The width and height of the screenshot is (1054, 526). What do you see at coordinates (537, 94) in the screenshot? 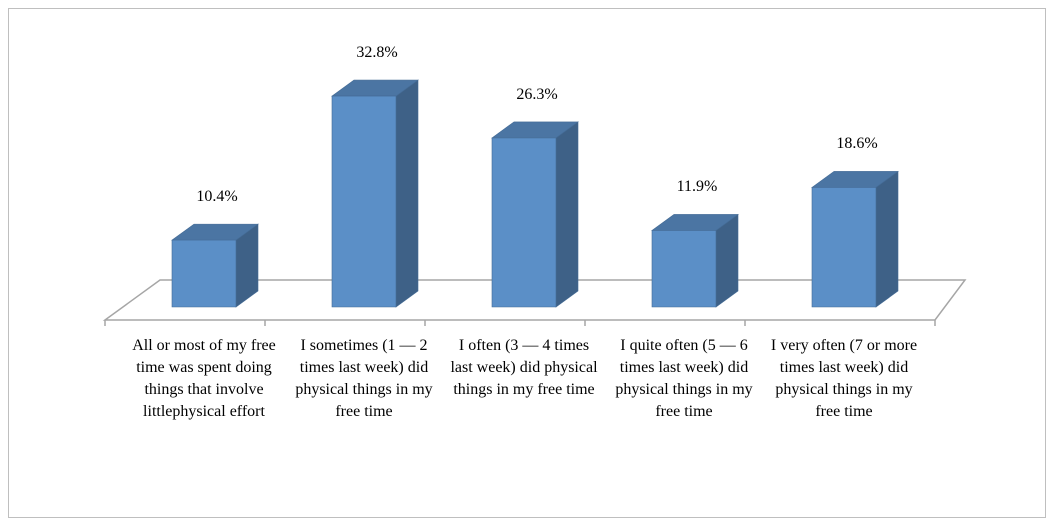
I see `data-label: 26.3%` at bounding box center [537, 94].